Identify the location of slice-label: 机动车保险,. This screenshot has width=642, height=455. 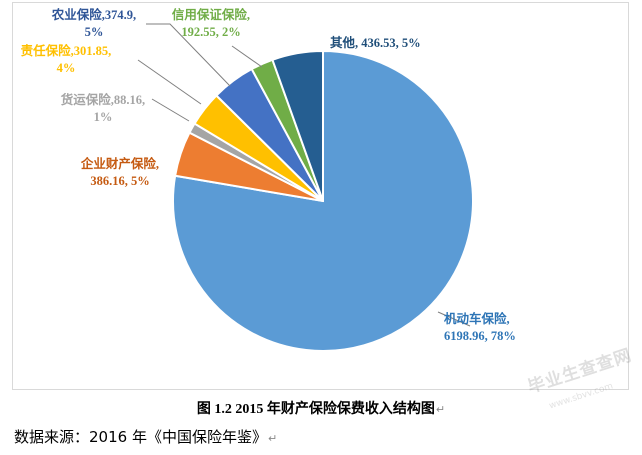
(477, 318).